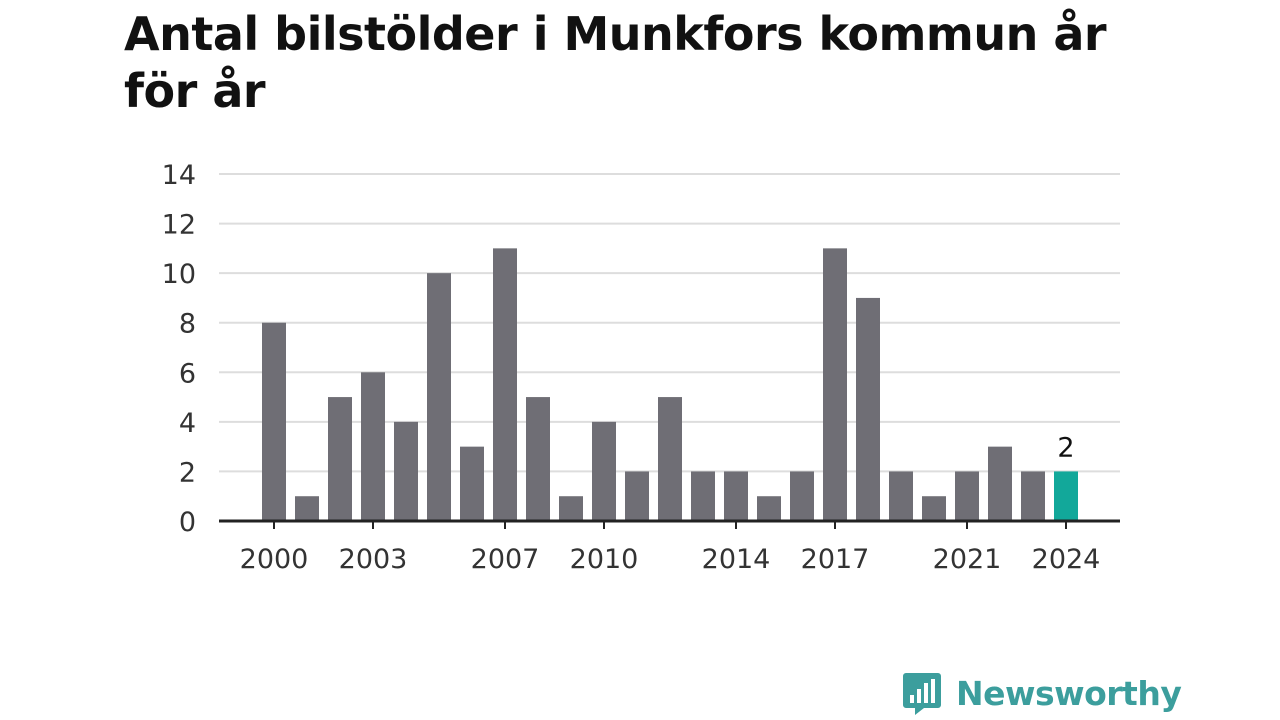 This screenshot has width=1280, height=720. I want to click on brand-name: Newsworthy, so click(1069, 693).